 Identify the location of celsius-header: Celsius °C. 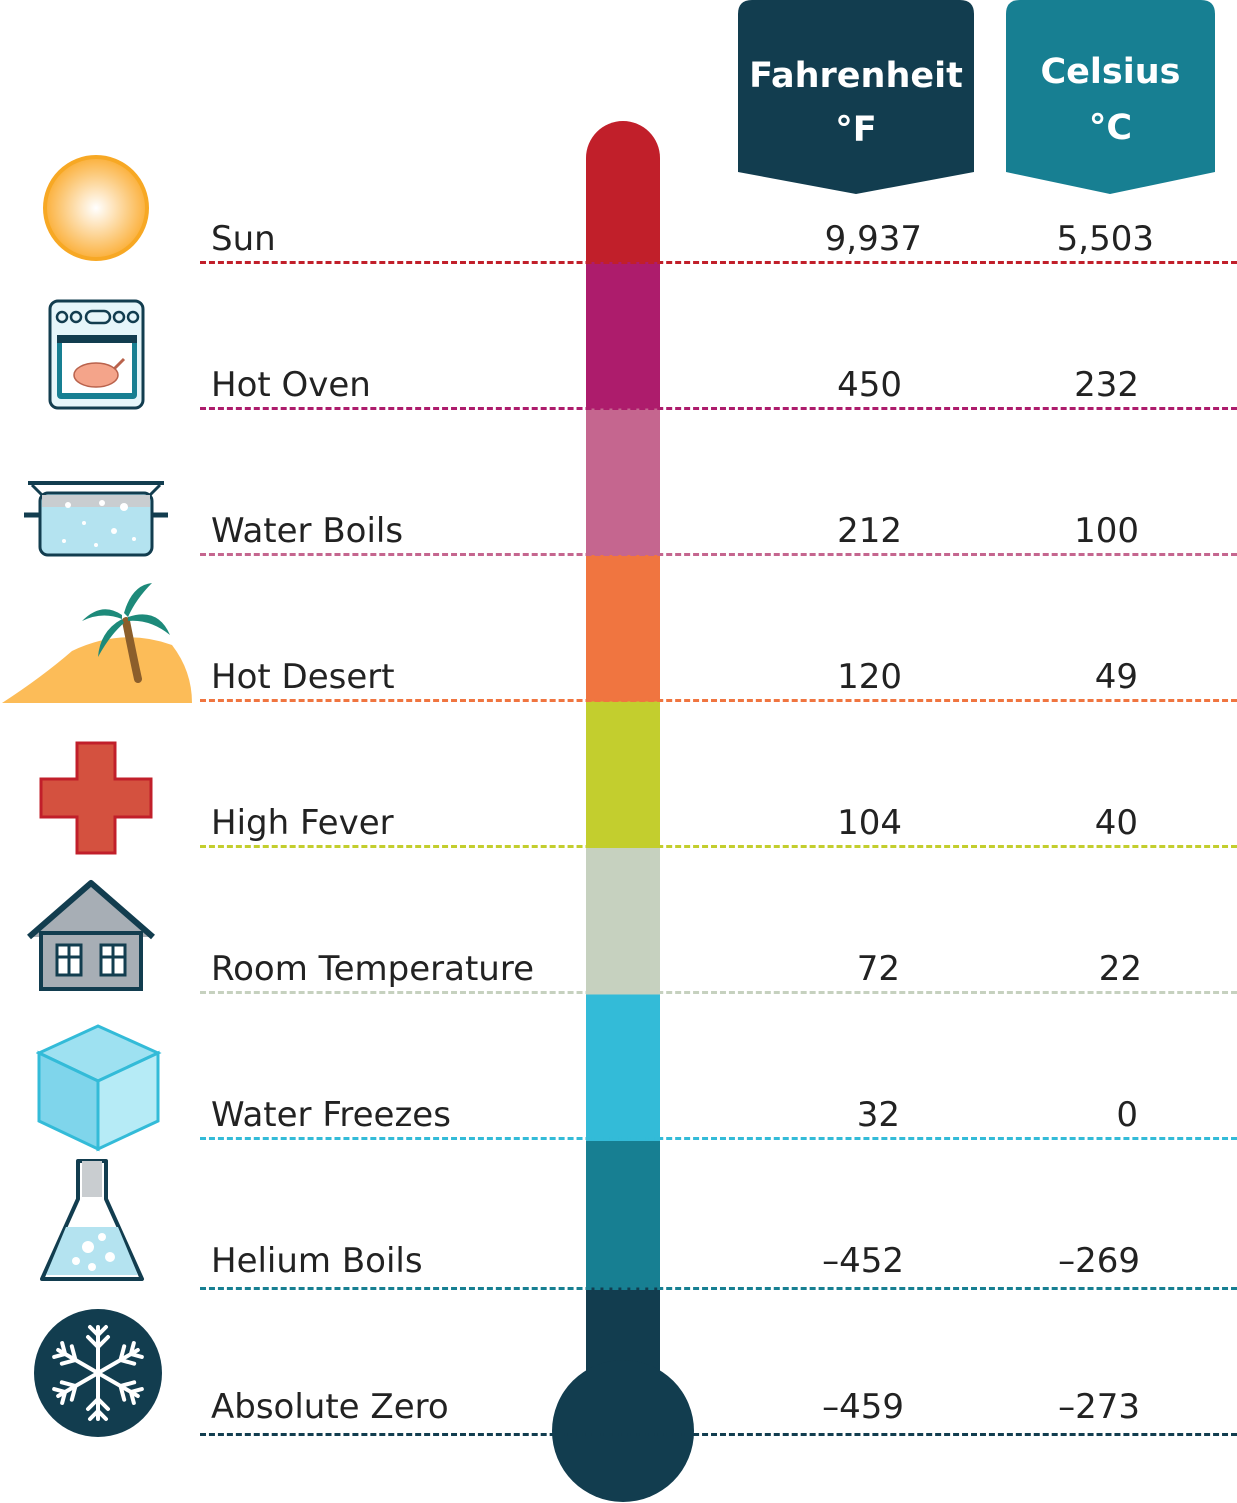
(1110, 98).